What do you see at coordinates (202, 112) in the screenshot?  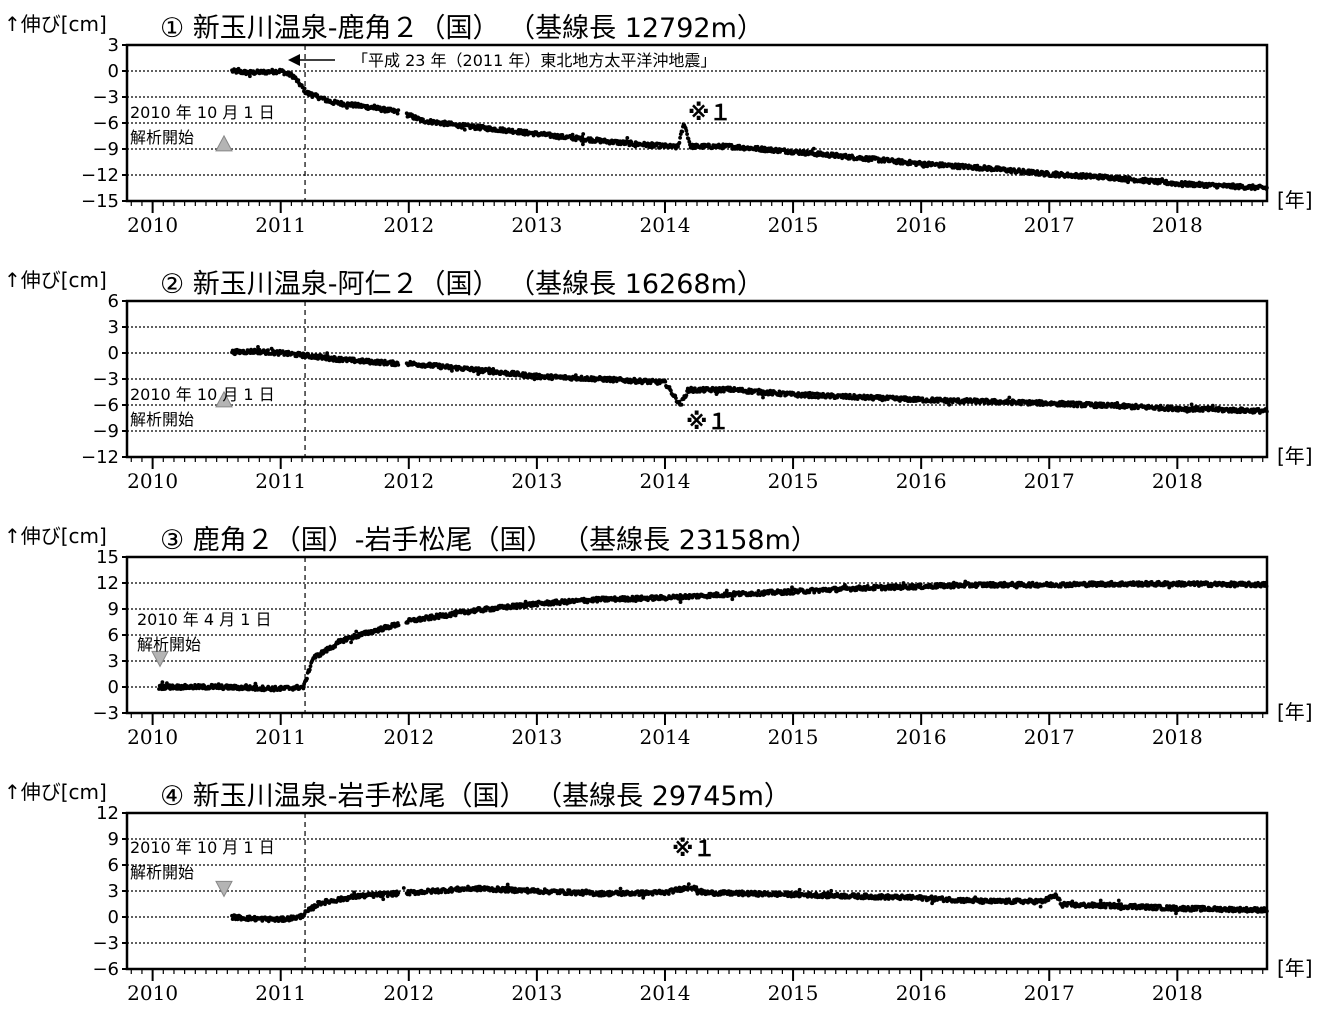 I see `analysis-start-date: 2010 年 10 月 1 日` at bounding box center [202, 112].